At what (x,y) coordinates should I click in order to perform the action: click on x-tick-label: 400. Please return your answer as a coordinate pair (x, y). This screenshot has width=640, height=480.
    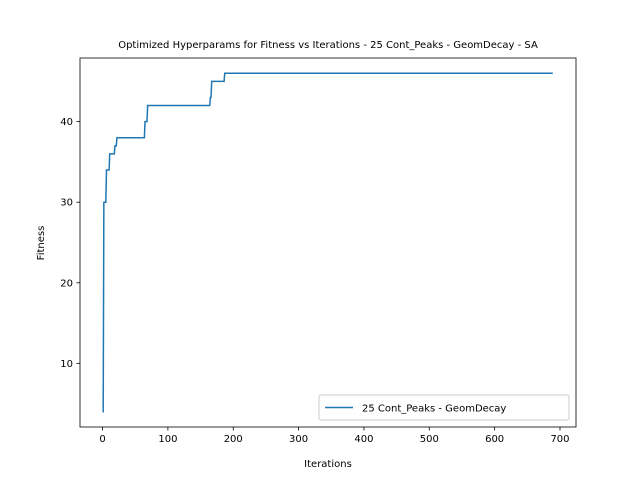
    Looking at the image, I should click on (363, 439).